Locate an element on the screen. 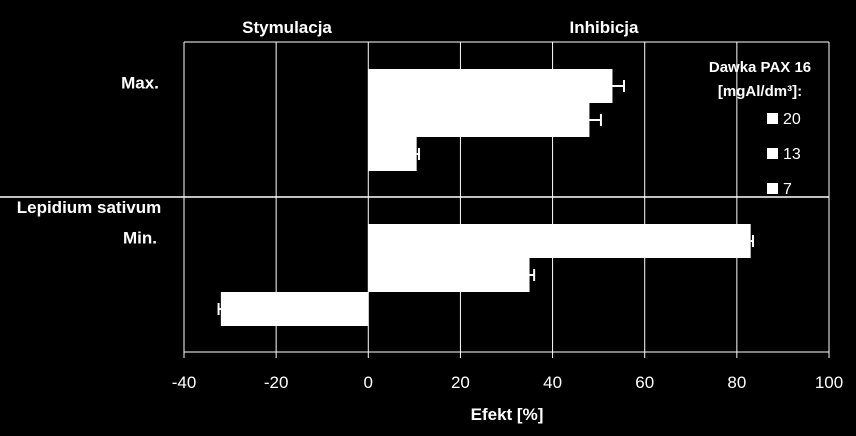 The width and height of the screenshot is (856, 436). bar-20-Min. is located at coordinates (559, 241).